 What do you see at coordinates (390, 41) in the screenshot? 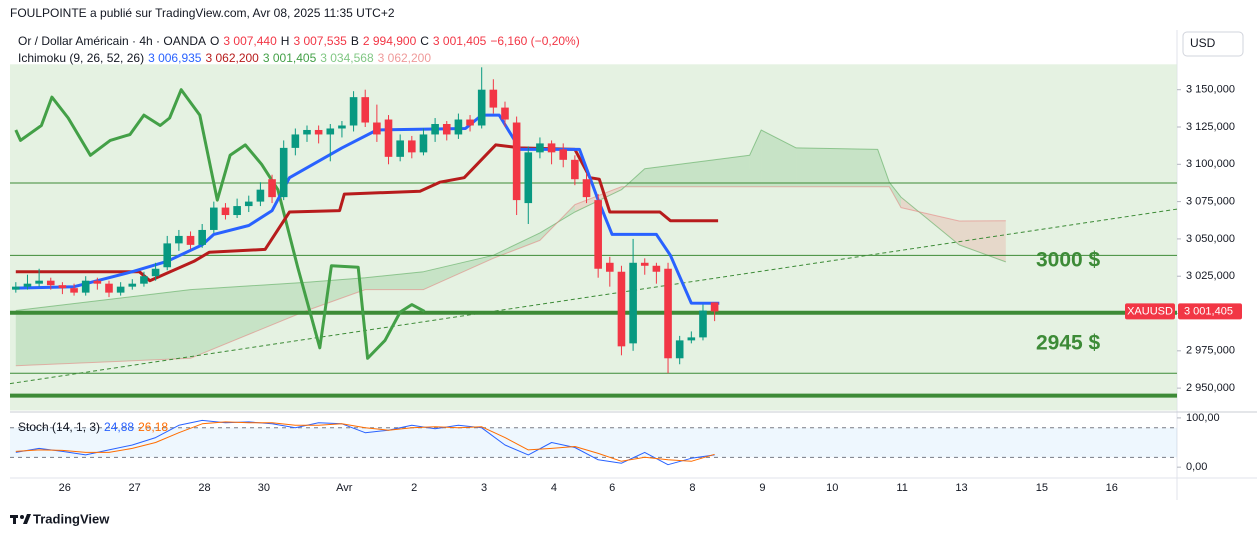
I see `ohlc-value: 2 994,900` at bounding box center [390, 41].